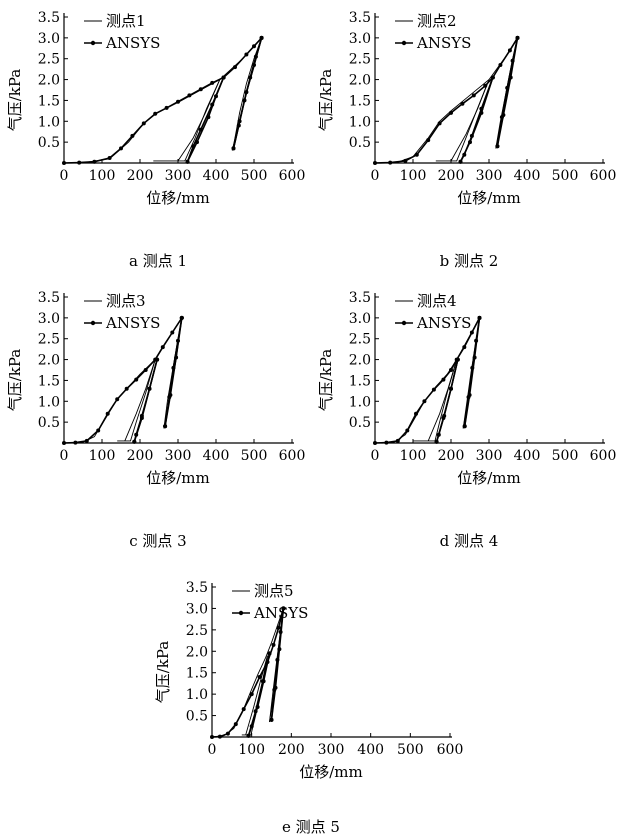  Describe the element at coordinates (292, 176) in the screenshot. I see `x-tick-label: 600` at that location.